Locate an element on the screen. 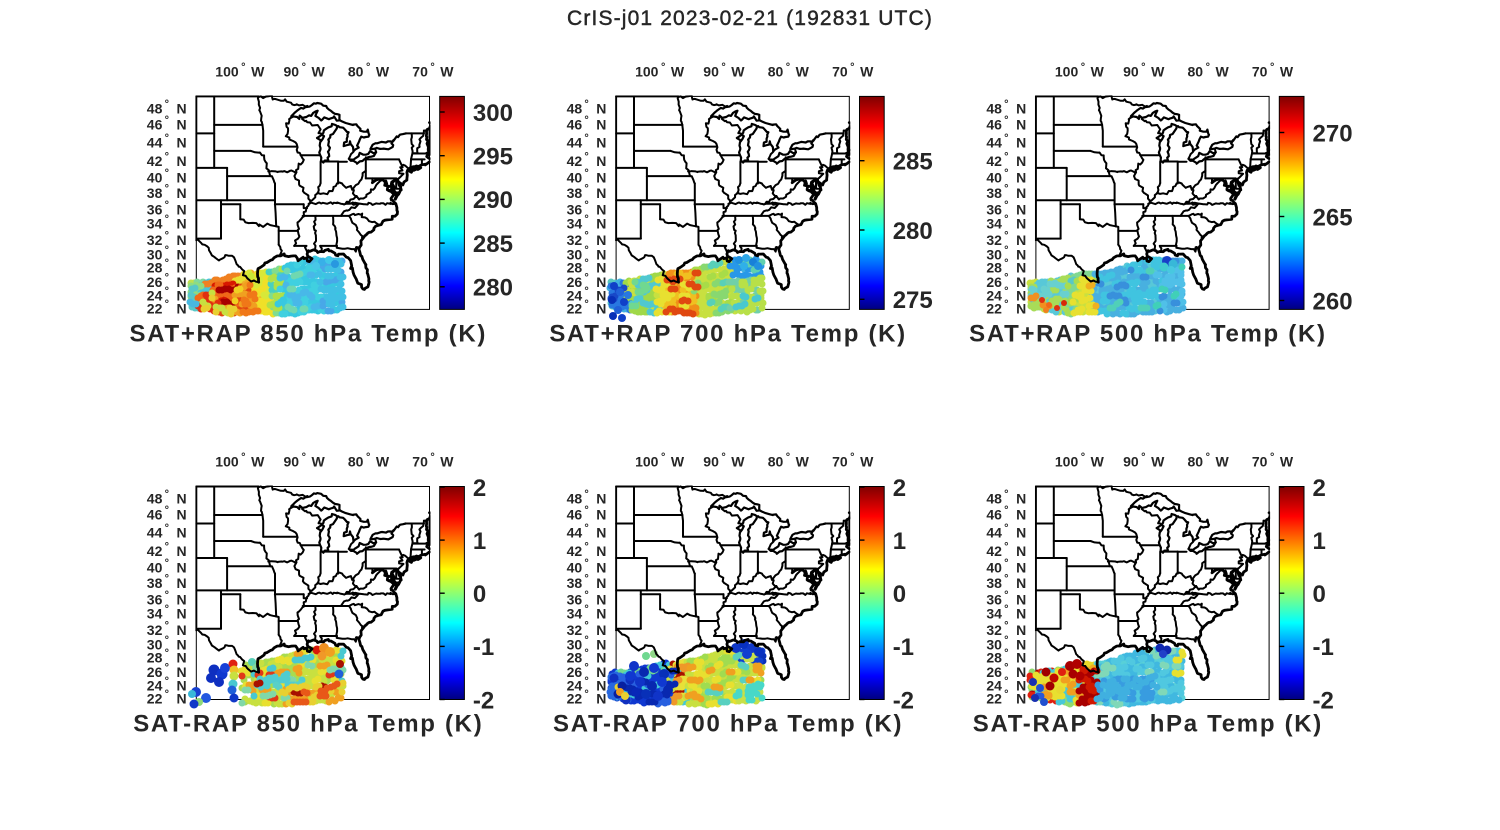  svg-text: SAT+RAP 850 hPa Temp (K) is located at coordinates (309, 333).